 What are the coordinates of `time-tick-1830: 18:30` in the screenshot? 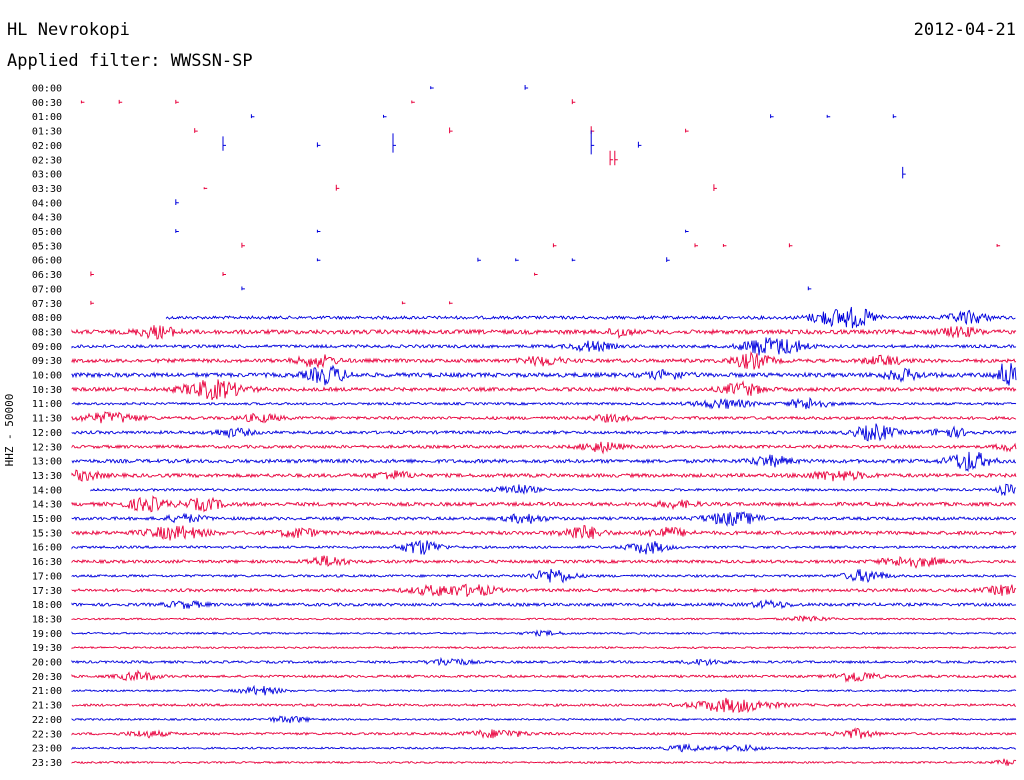 It's located at (47, 619).